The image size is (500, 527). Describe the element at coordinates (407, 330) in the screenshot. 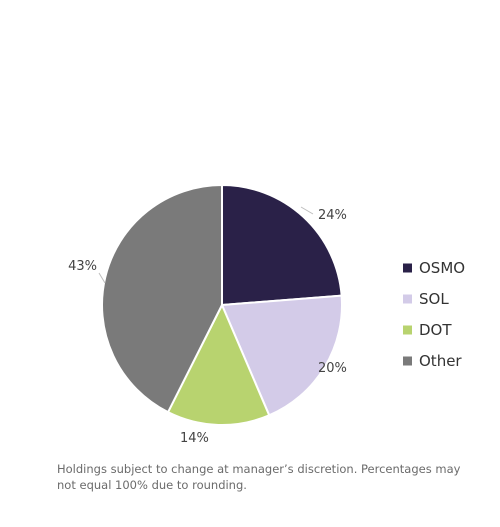

I see `legend-swatch-dot` at that location.